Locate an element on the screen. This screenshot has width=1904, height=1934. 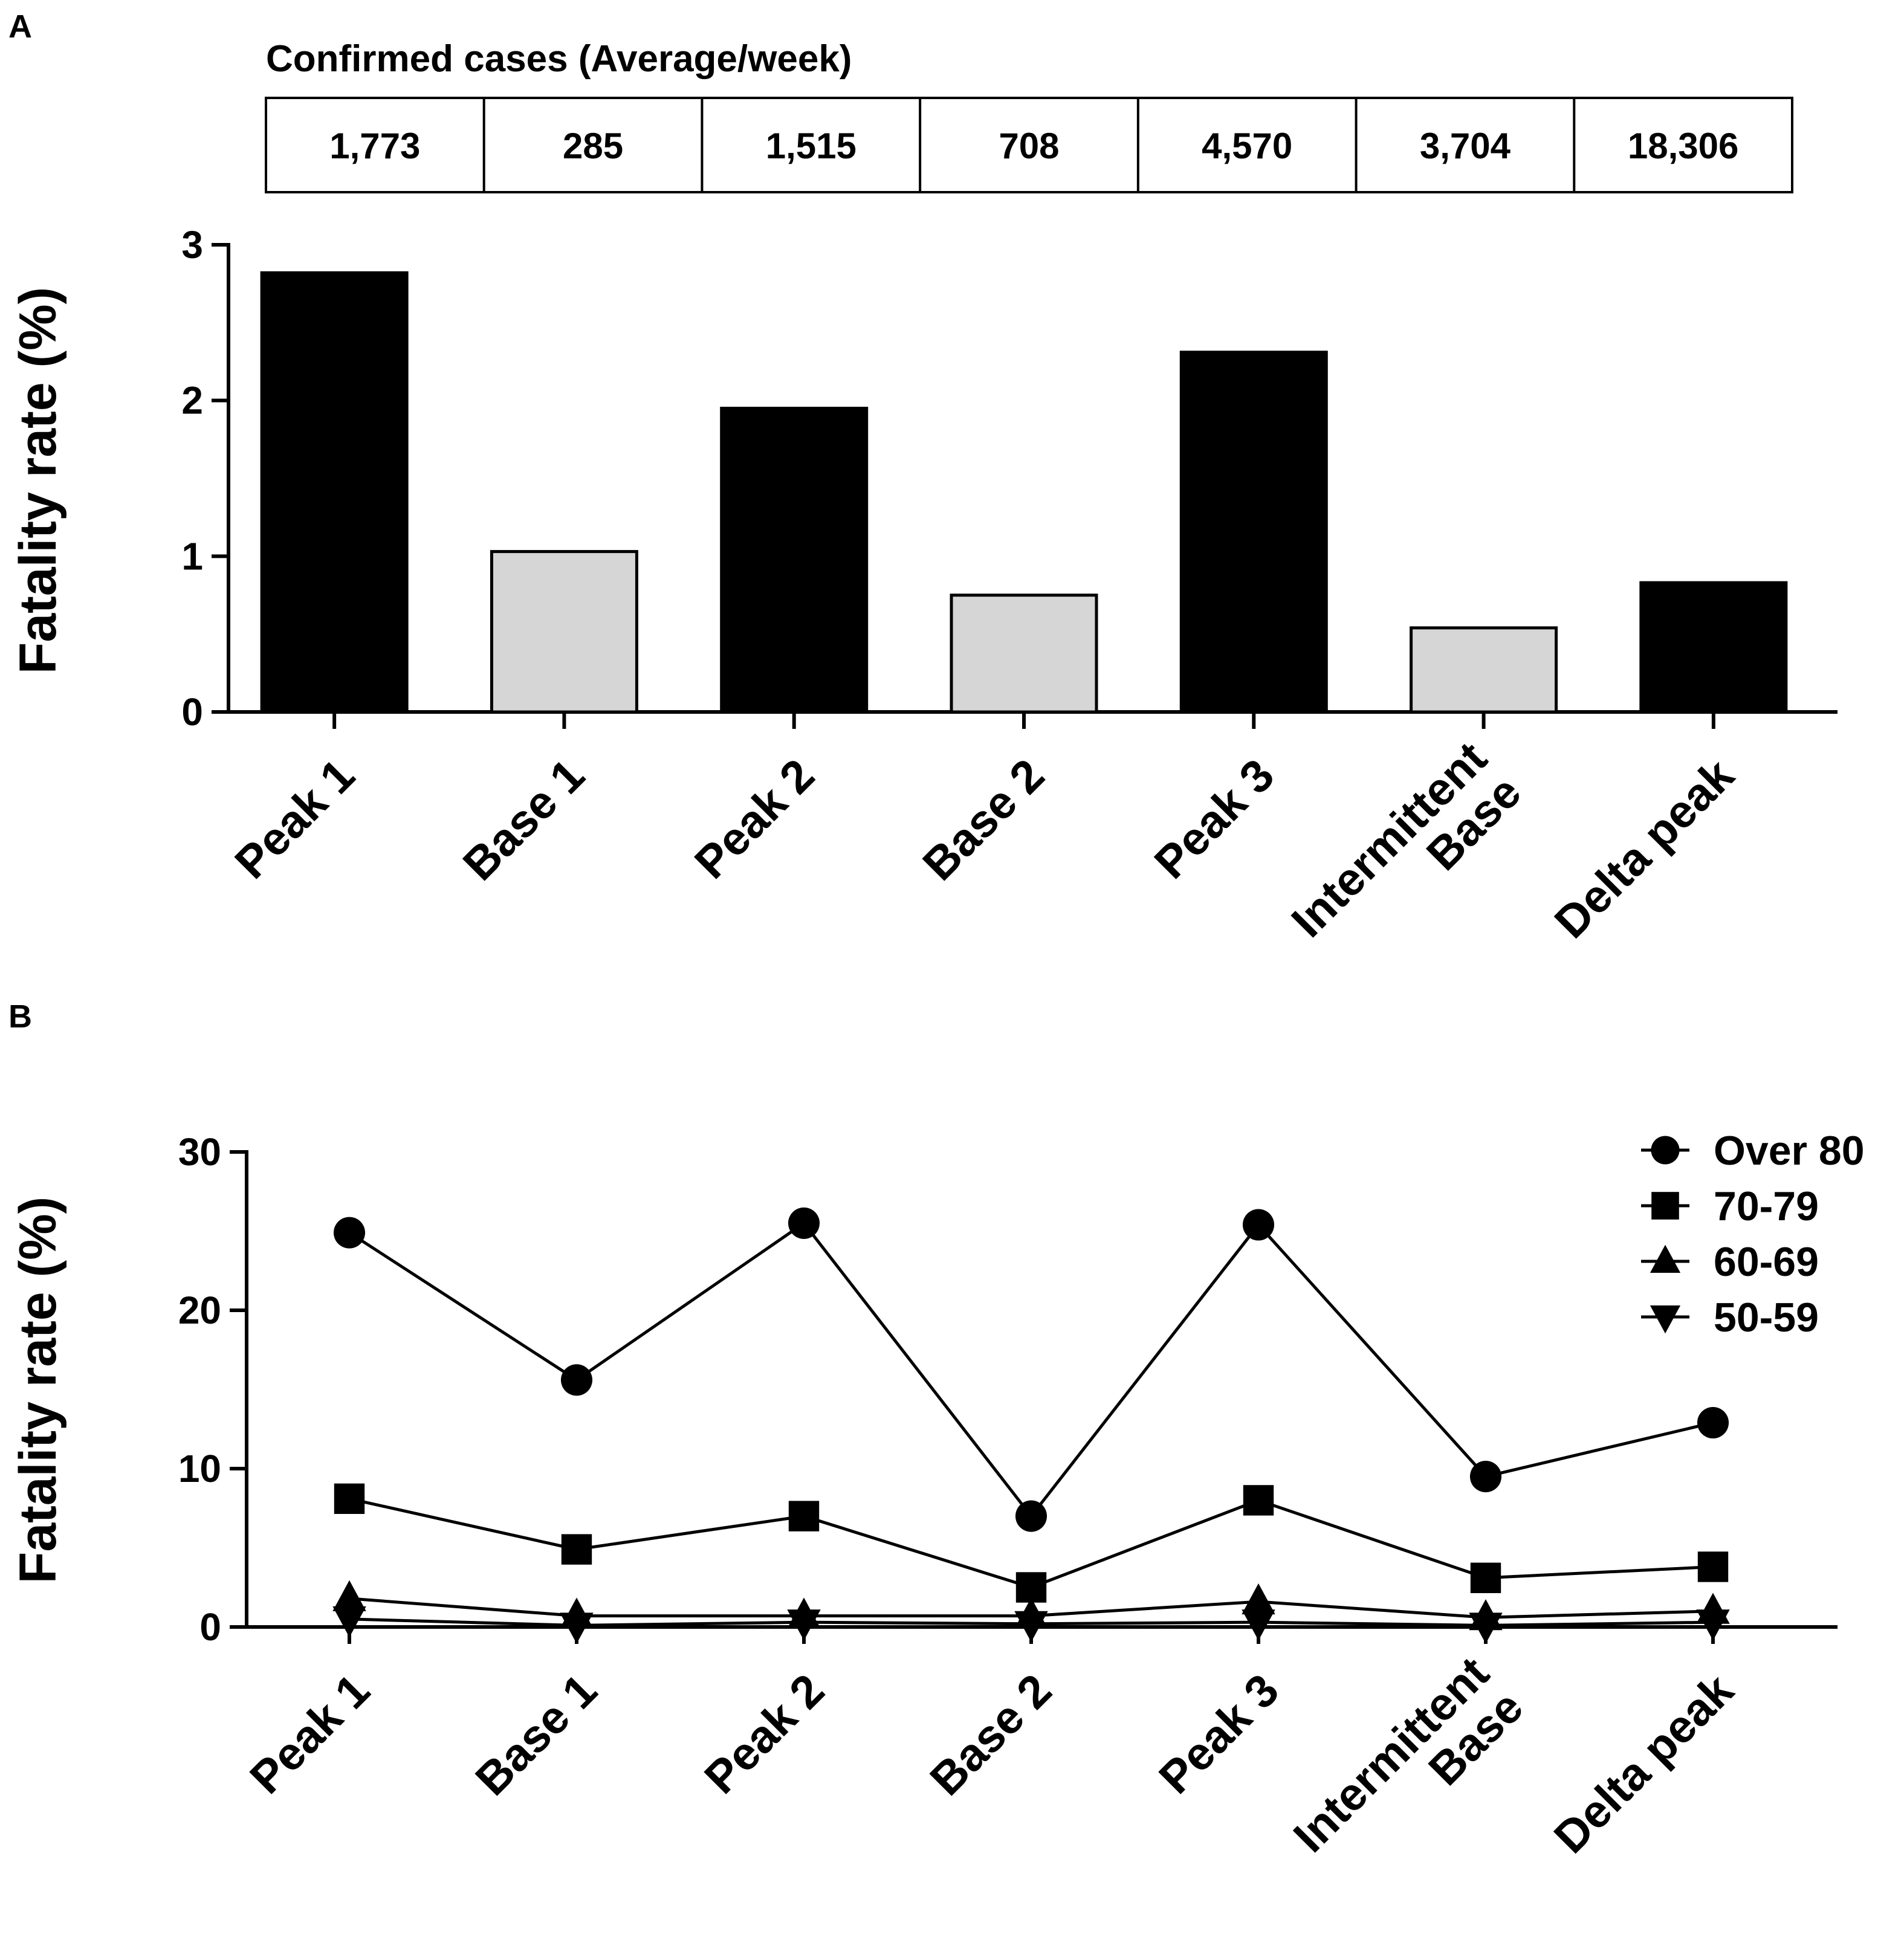
y-tick-label: 3 is located at coordinates (192, 245).